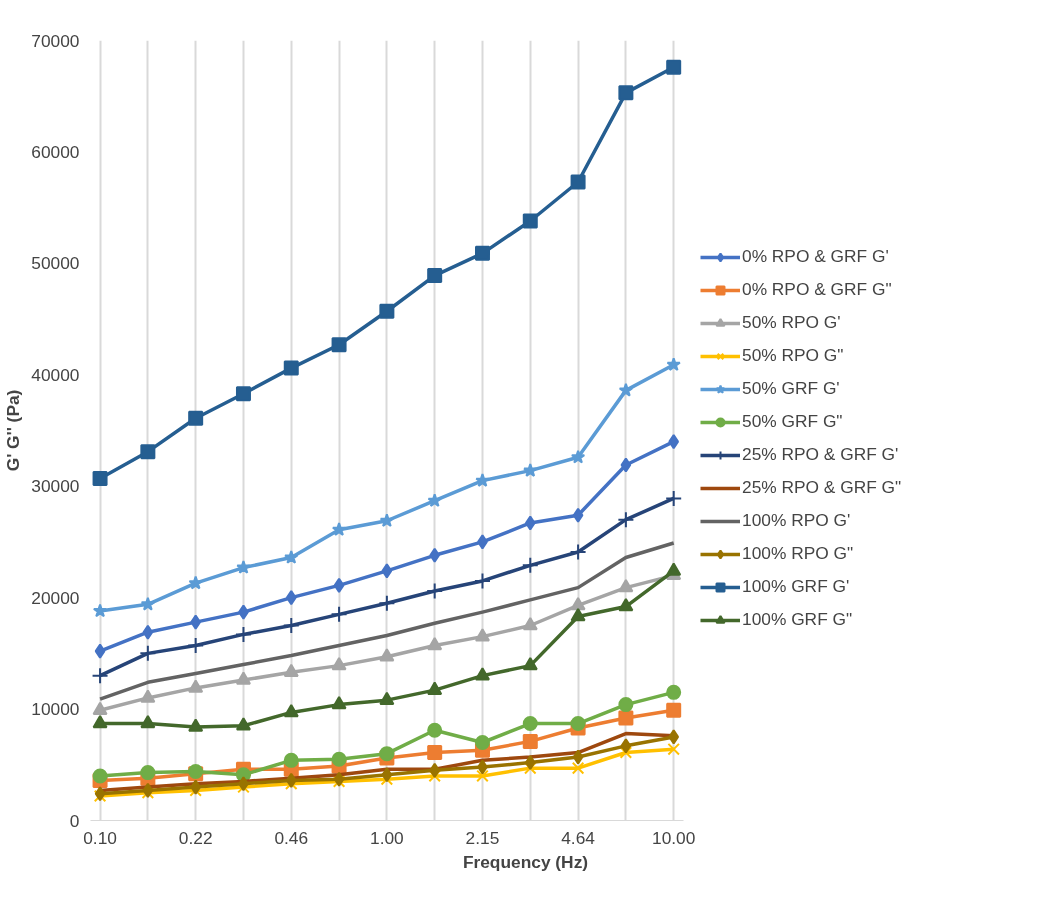  I want to click on y-axis-title: G' G'' (Pa), so click(13, 430).